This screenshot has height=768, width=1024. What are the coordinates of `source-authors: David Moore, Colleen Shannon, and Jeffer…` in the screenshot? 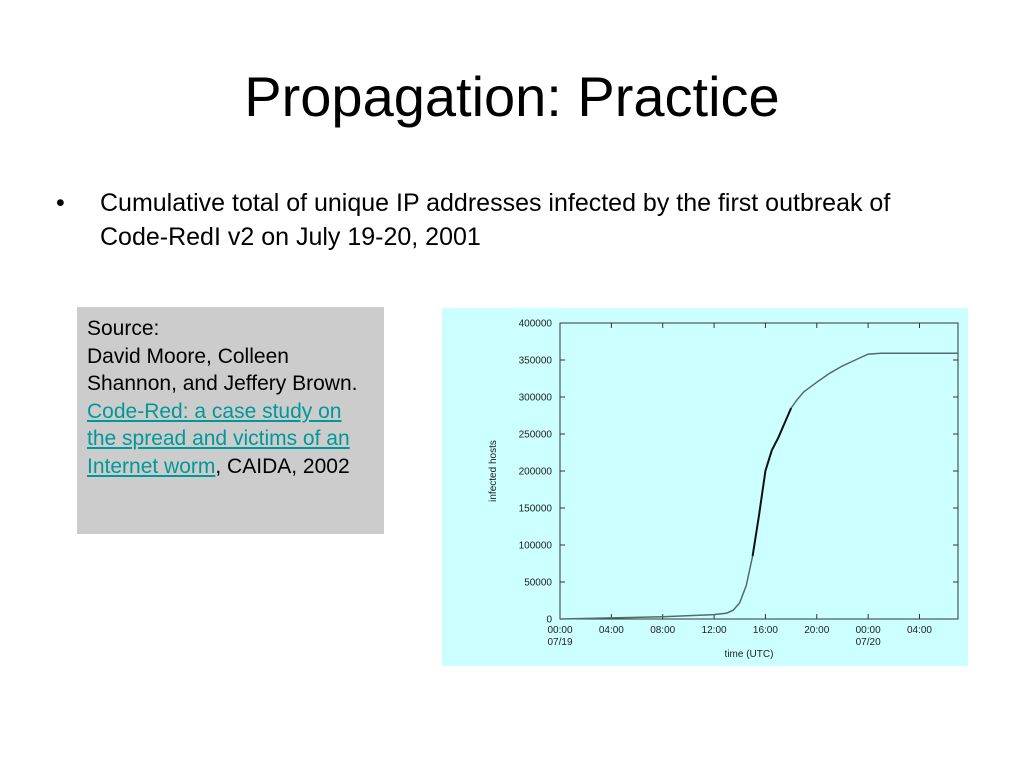 It's located at (222, 370).